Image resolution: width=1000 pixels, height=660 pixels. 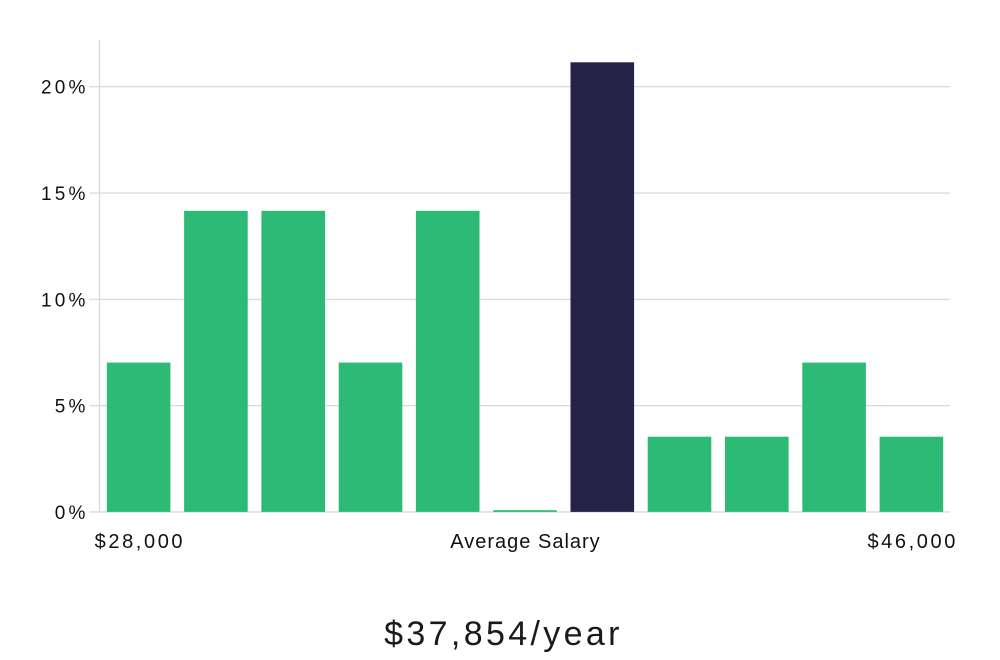 What do you see at coordinates (525, 542) in the screenshot?
I see `svg-text: Average Salary` at bounding box center [525, 542].